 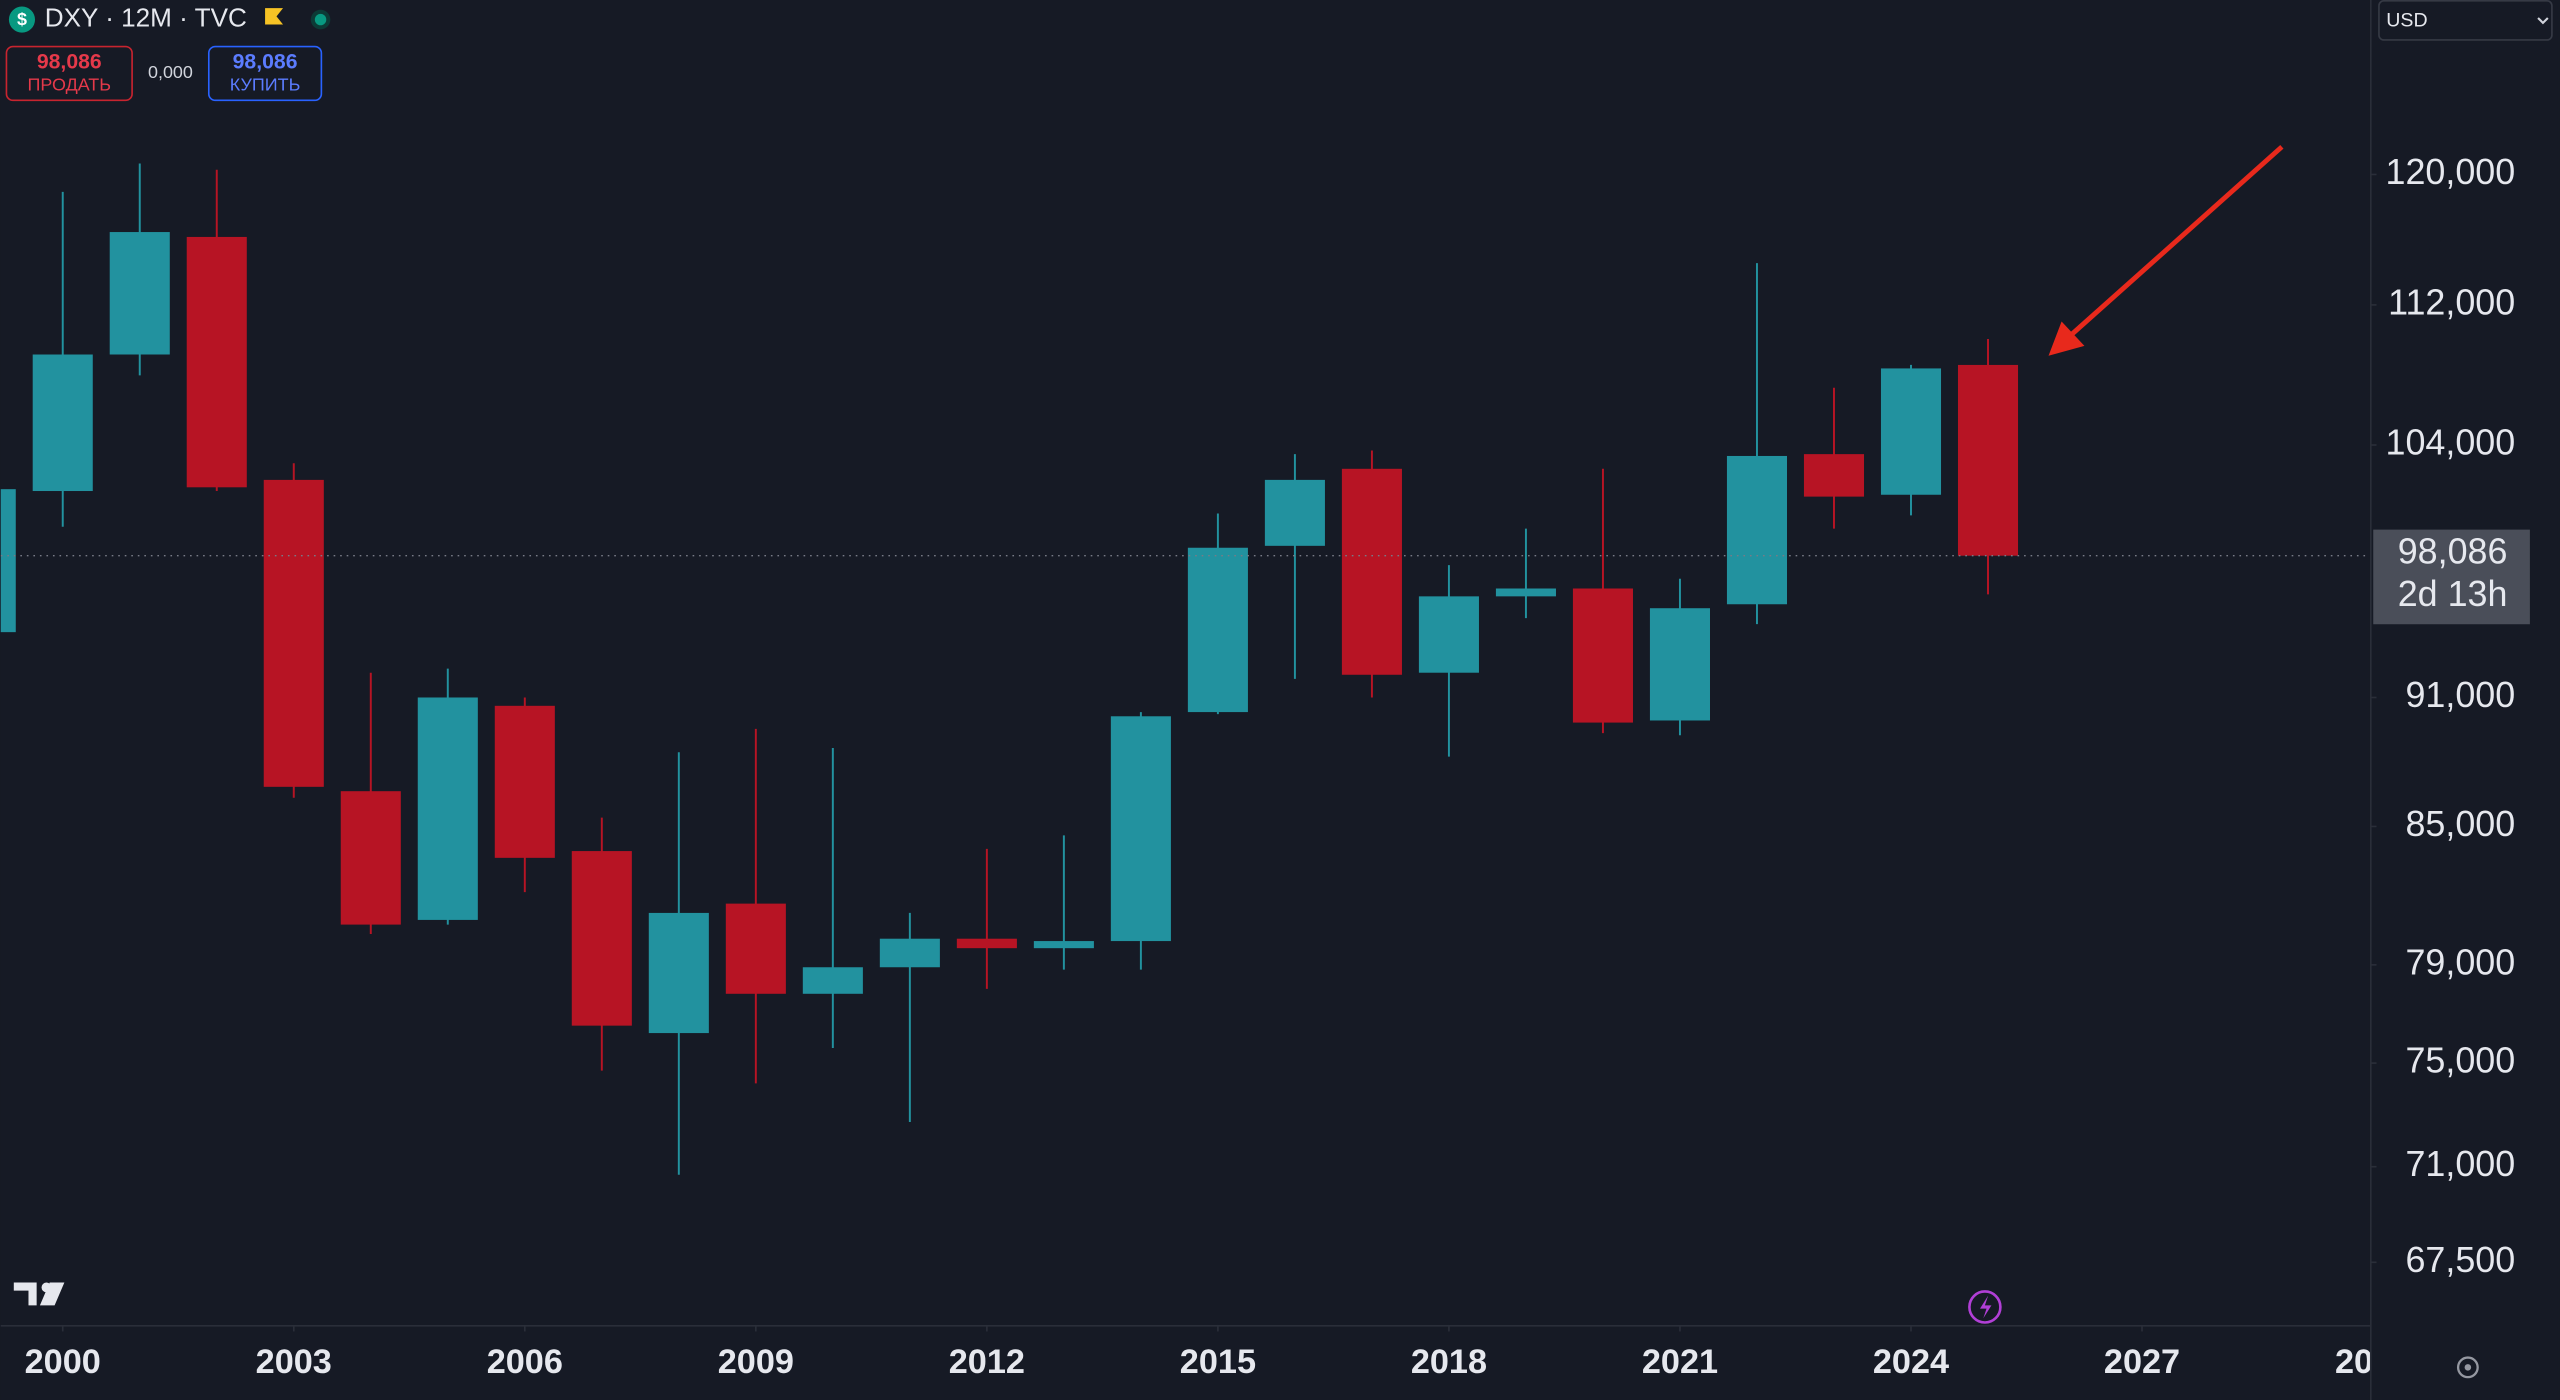 I want to click on tv-logo, so click(x=39, y=1294).